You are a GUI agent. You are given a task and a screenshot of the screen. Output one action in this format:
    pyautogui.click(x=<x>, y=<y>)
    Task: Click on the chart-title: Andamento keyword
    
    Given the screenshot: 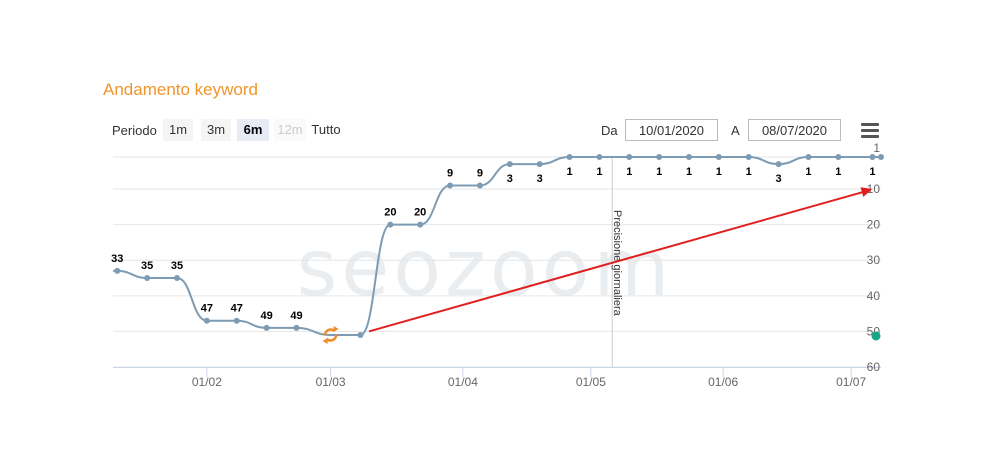 What is the action you would take?
    pyautogui.click(x=180, y=89)
    